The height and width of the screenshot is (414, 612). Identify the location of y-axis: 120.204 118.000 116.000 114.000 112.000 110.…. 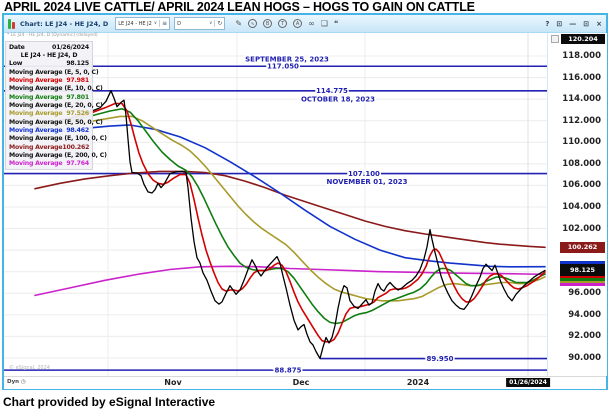
(577, 204).